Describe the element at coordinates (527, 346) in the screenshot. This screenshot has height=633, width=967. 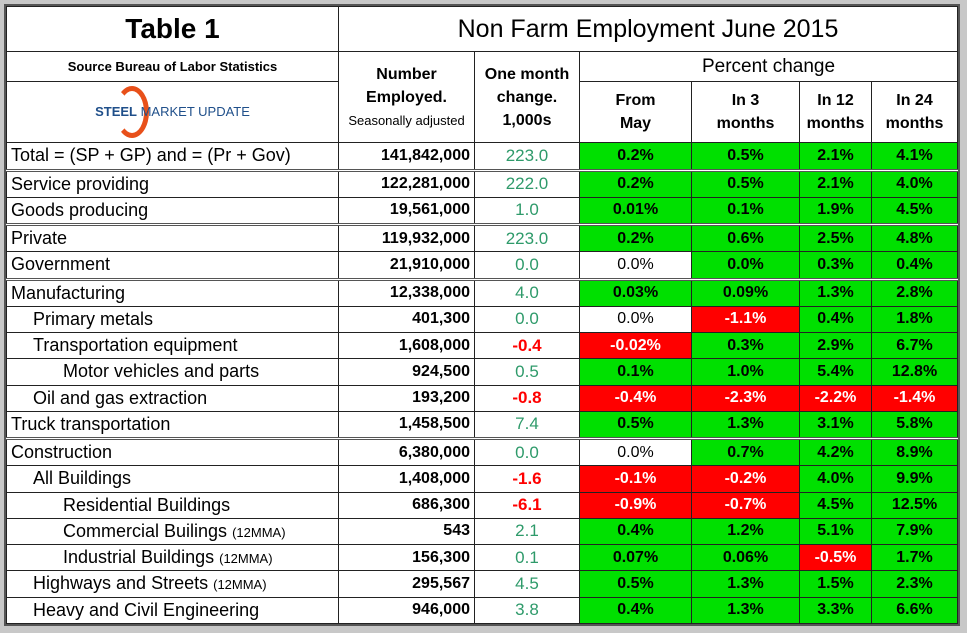
I see `change-cell: -0.4` at that location.